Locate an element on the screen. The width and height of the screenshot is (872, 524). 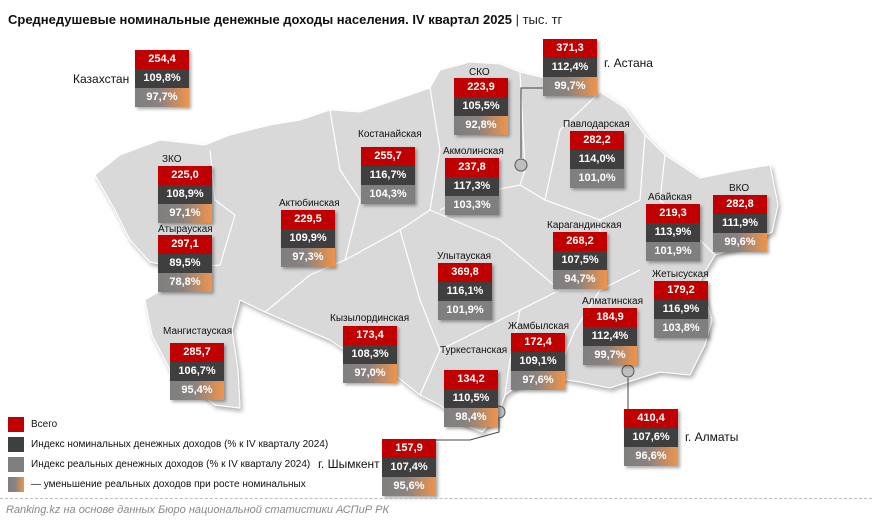
region-label: Казахстан is located at coordinates (101, 79).